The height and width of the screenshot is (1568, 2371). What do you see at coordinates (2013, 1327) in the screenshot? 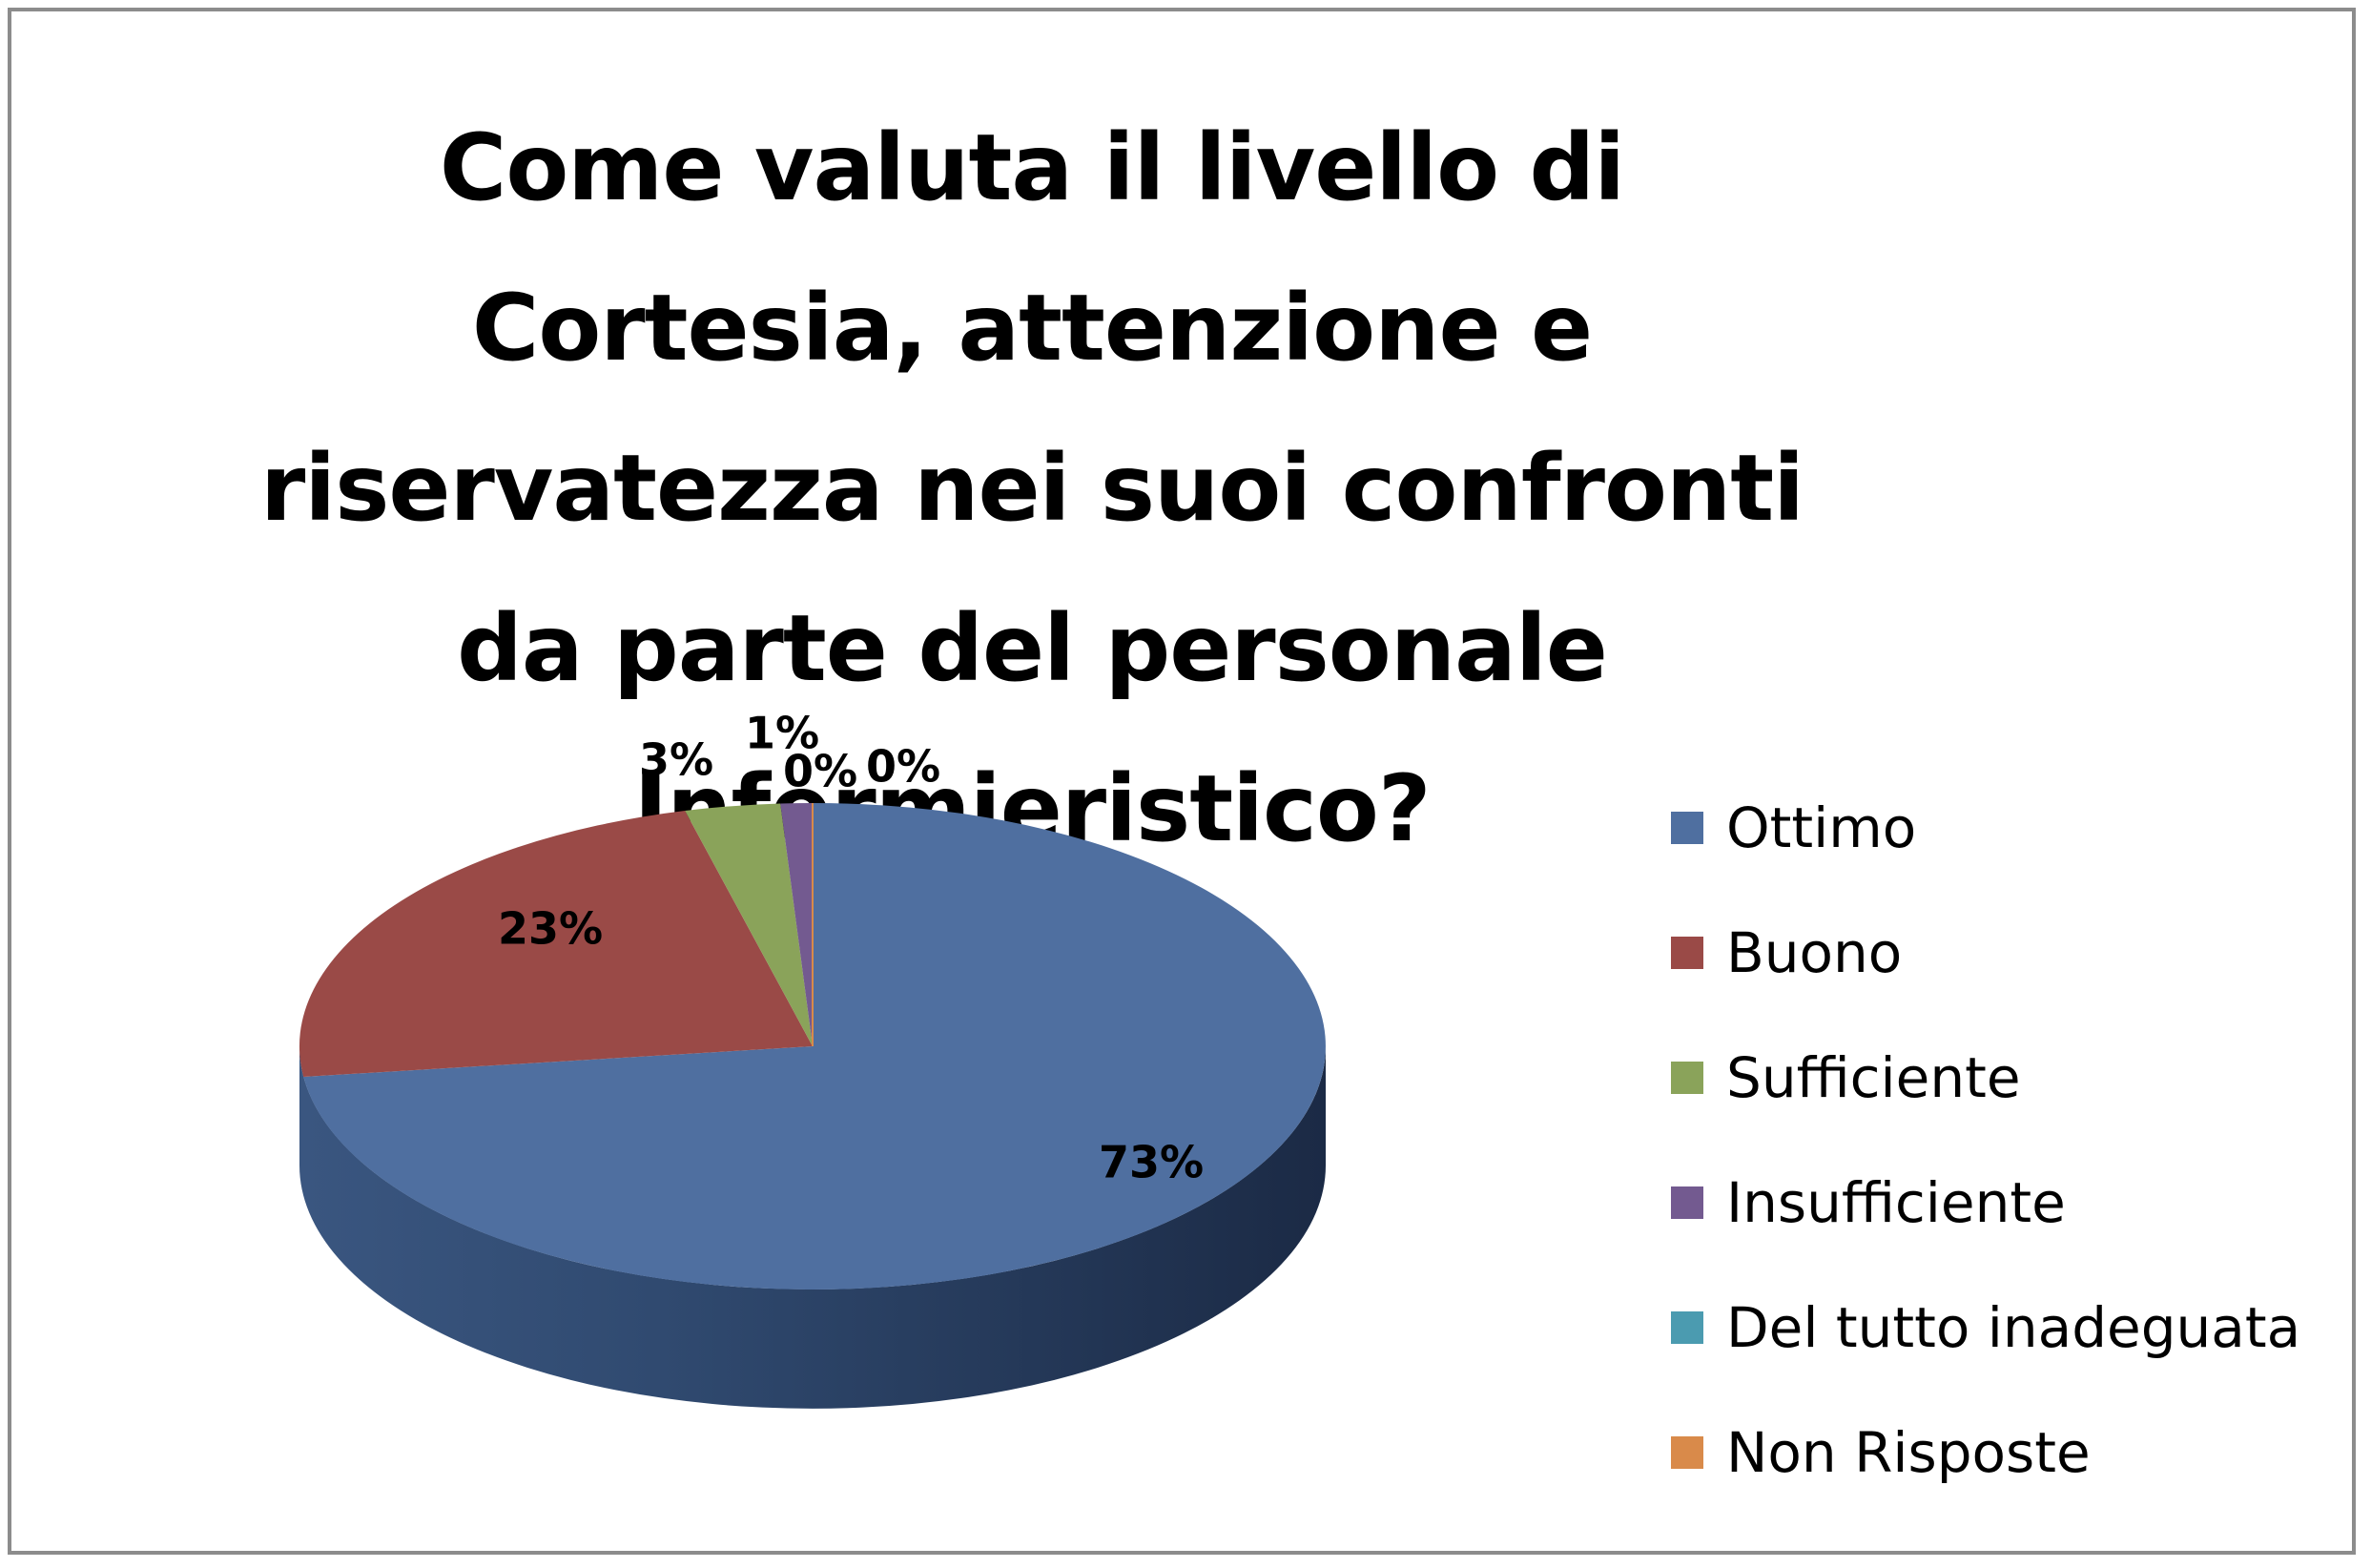
I see `legend-label: Del tutto inadeguata` at bounding box center [2013, 1327].